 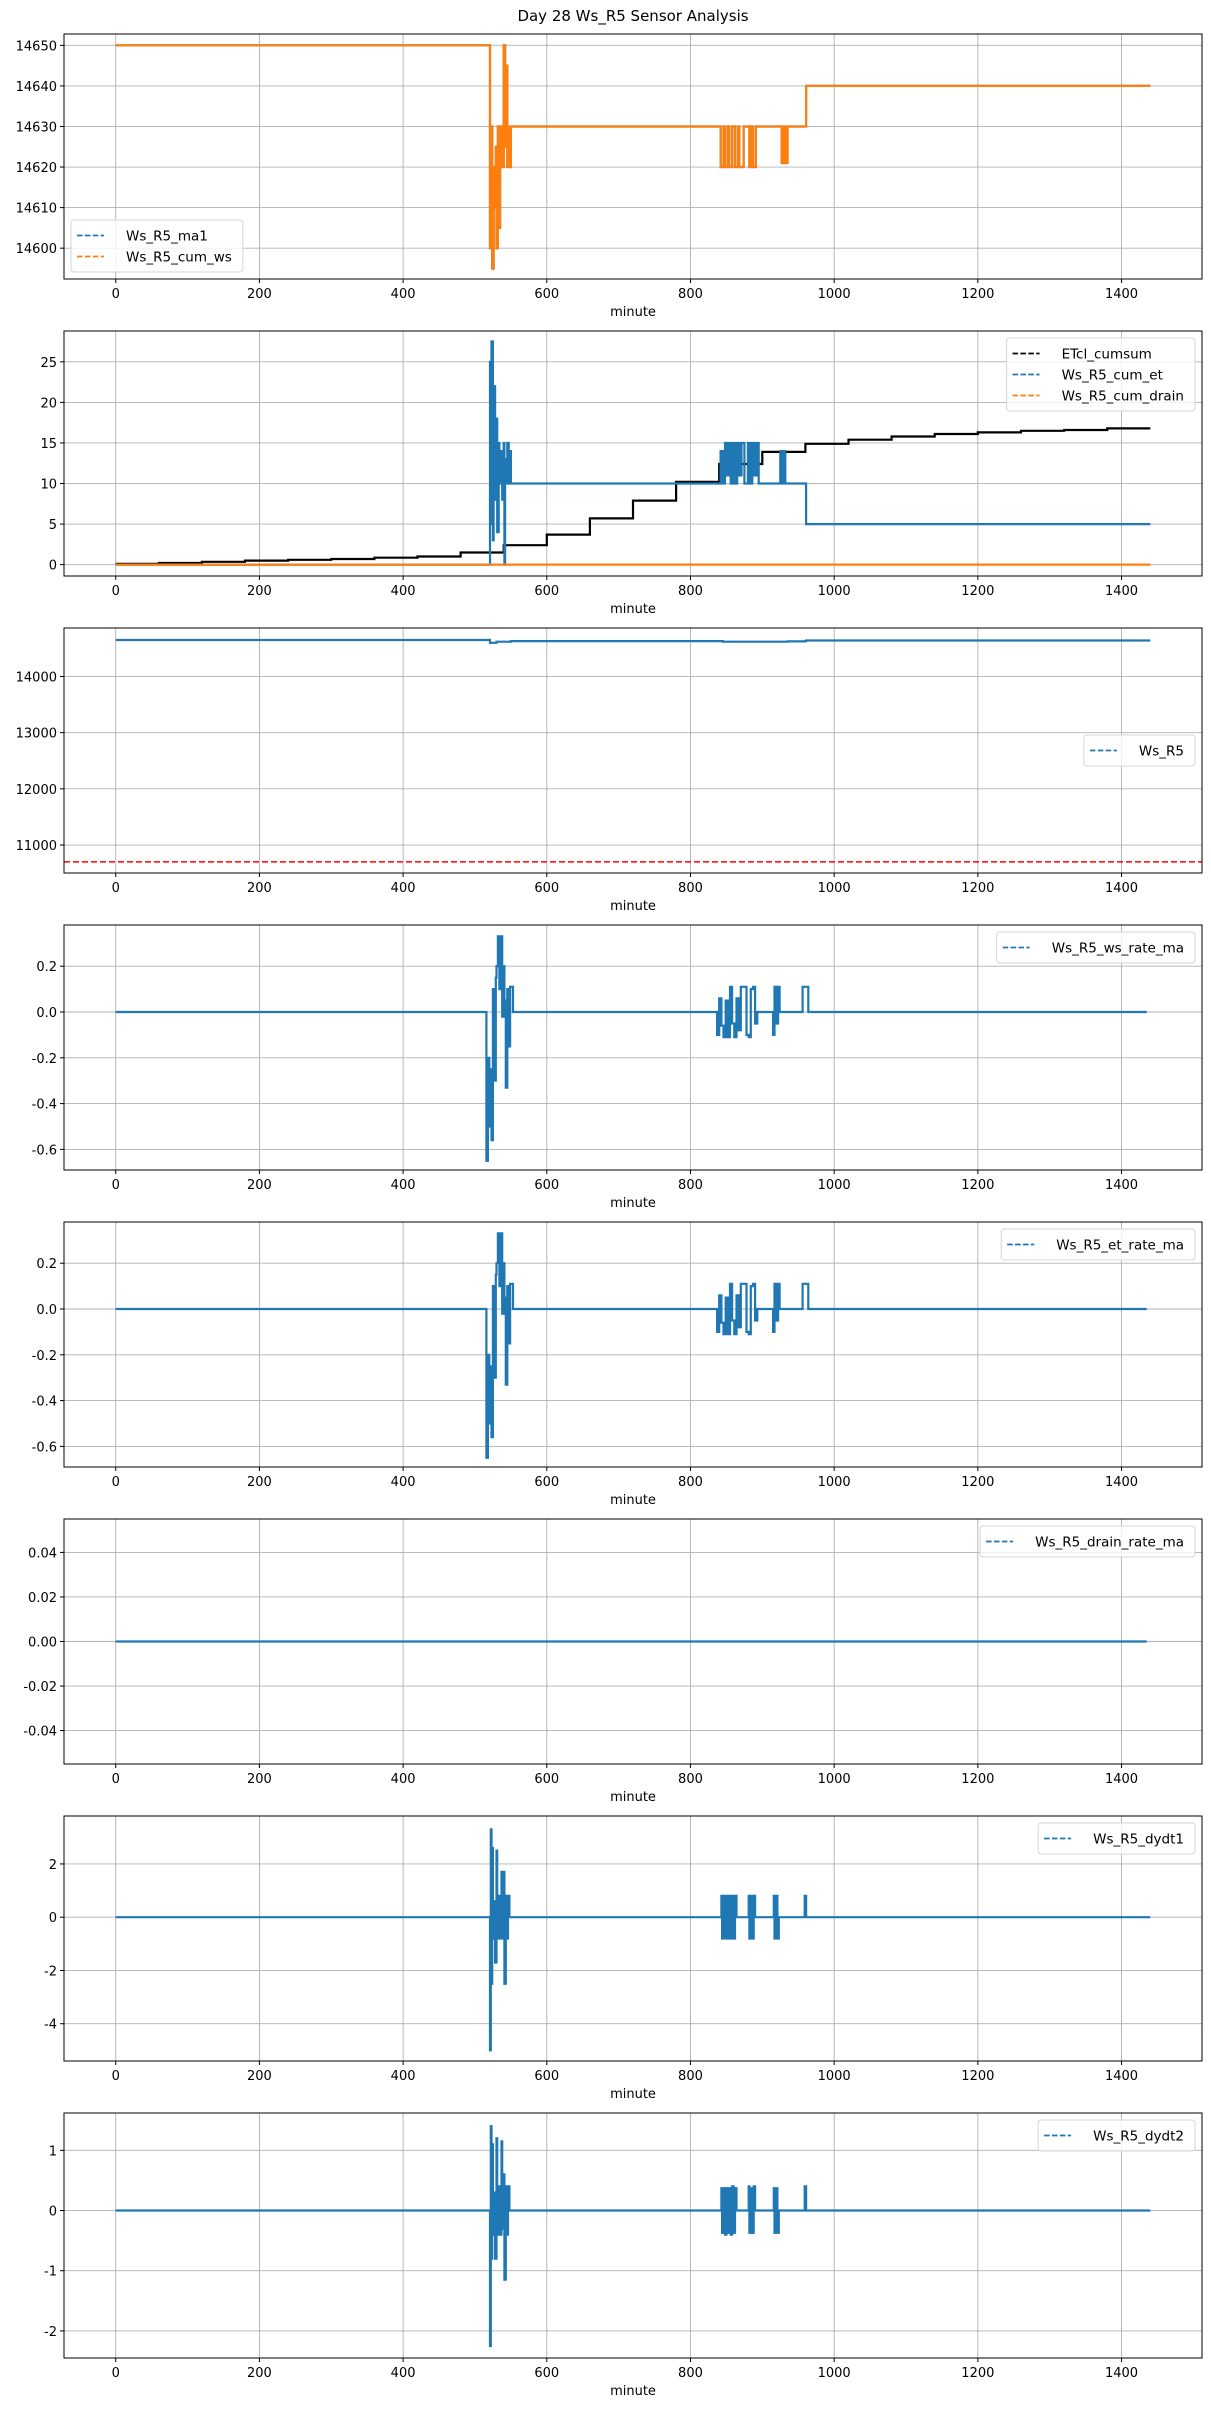 What do you see at coordinates (1138, 1840) in the screenshot?
I see `legend-label: Ws_R5_dydt1` at bounding box center [1138, 1840].